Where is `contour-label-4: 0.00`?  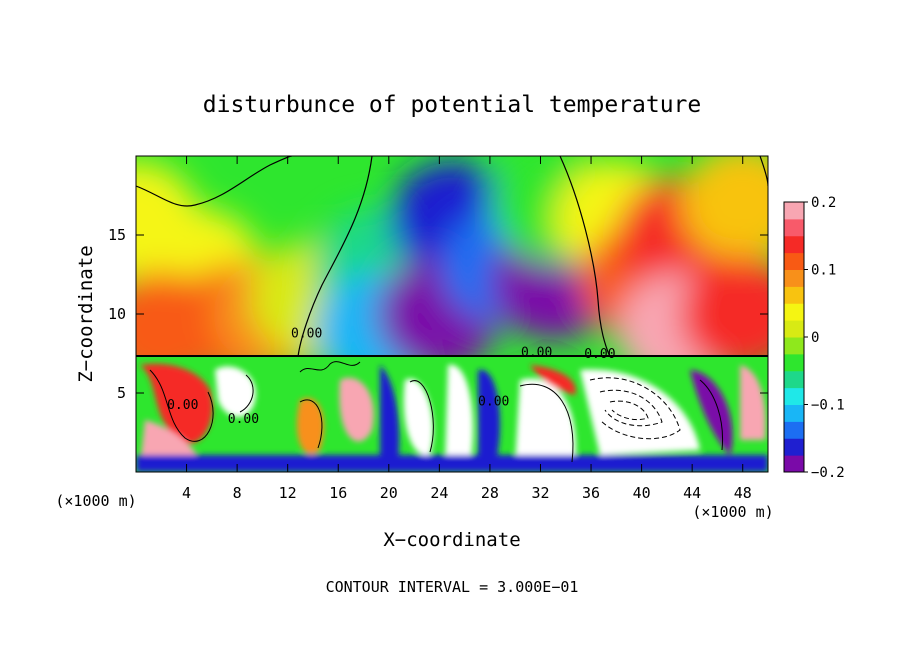 contour-label-4: 0.00 is located at coordinates (182, 405).